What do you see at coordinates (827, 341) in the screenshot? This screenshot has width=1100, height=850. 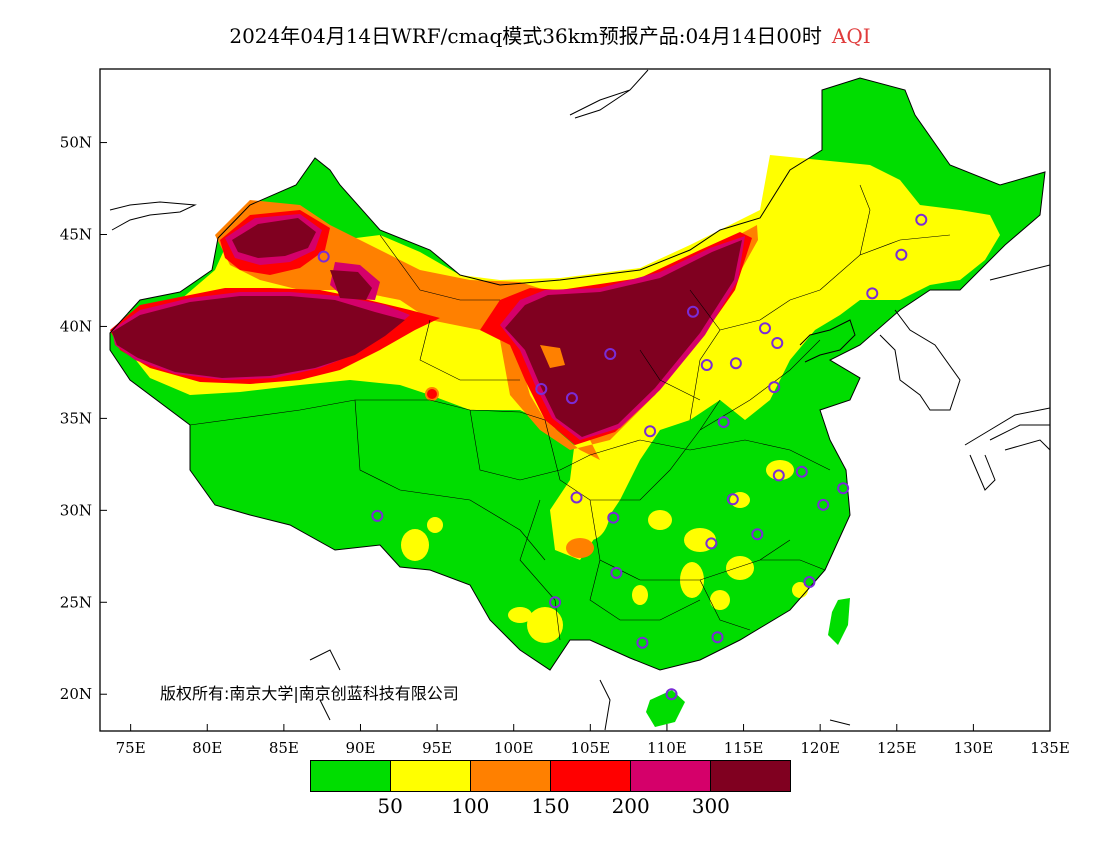 I see `bohai-coast` at bounding box center [827, 341].